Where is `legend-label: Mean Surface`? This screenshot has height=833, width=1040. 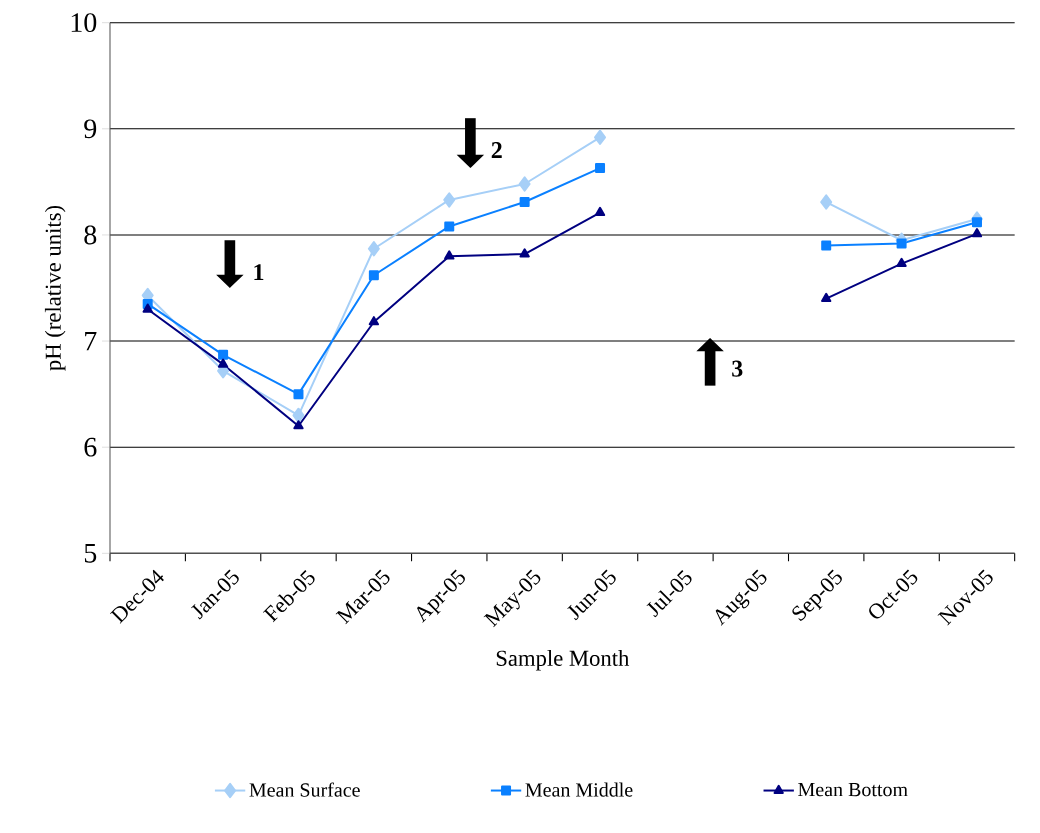
legend-label: Mean Surface is located at coordinates (304, 789).